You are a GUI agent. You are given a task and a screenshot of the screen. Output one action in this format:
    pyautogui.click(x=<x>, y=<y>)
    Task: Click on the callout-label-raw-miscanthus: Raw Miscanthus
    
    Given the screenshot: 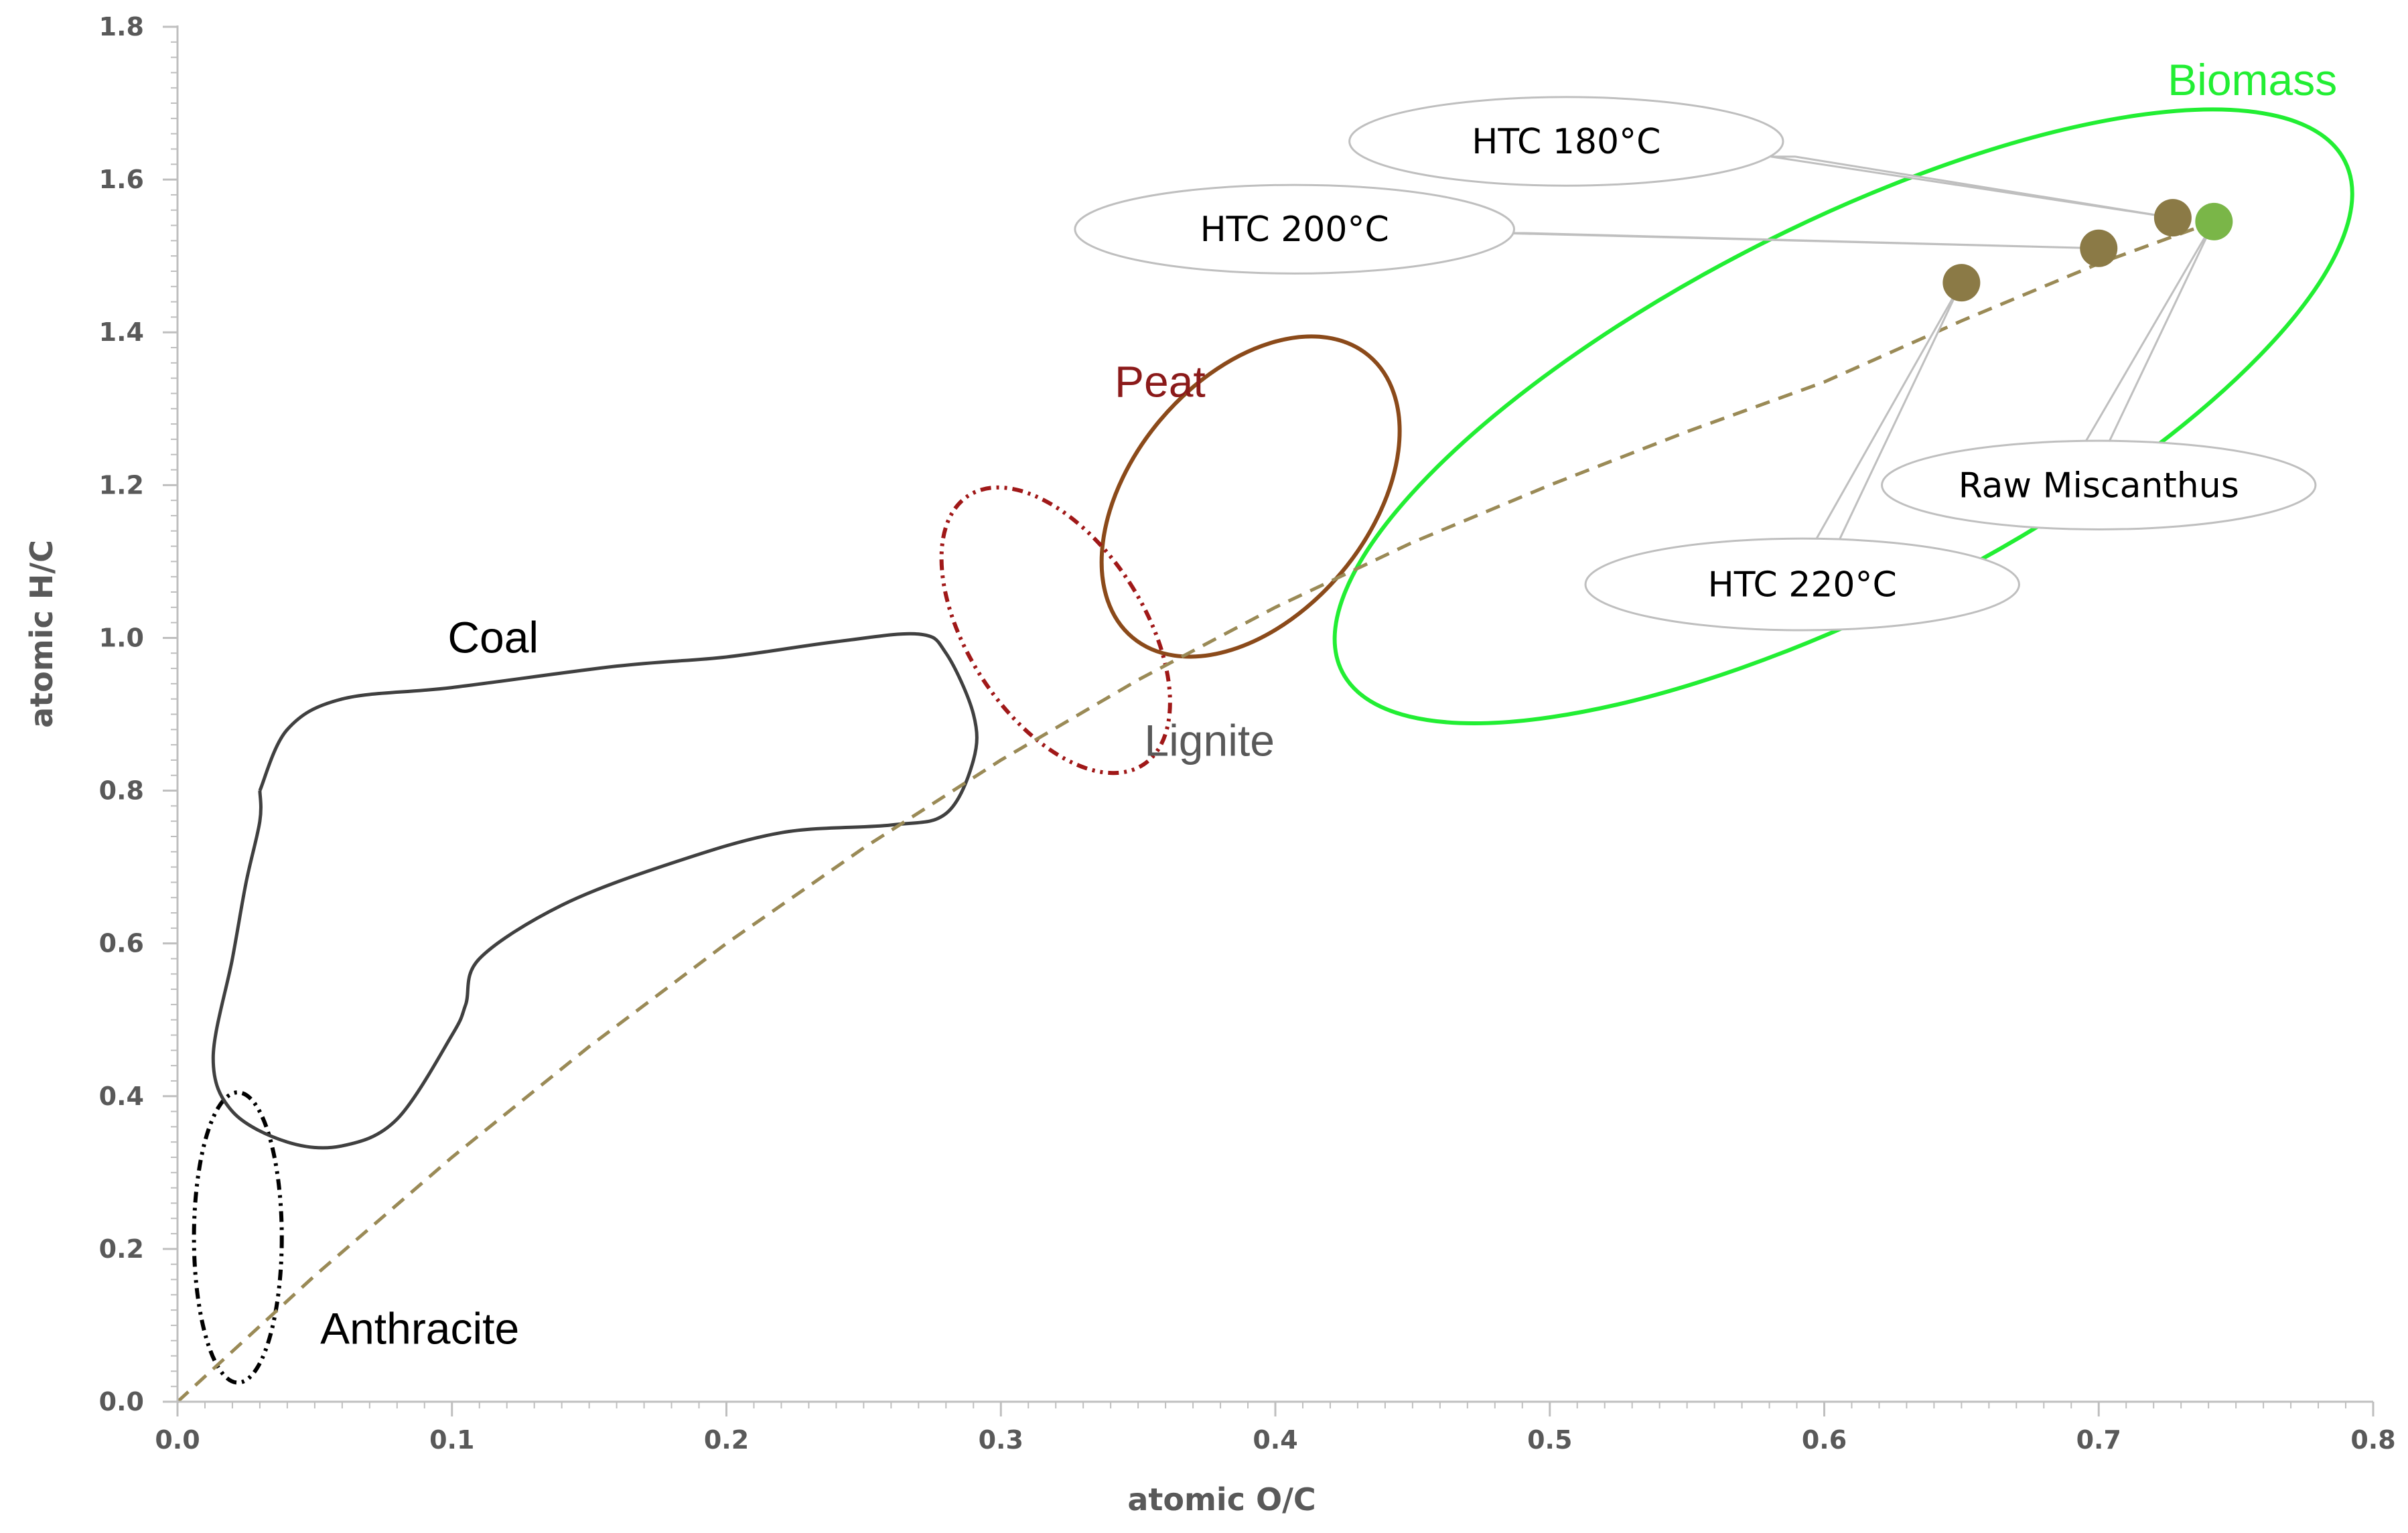 What is the action you would take?
    pyautogui.click(x=2099, y=485)
    